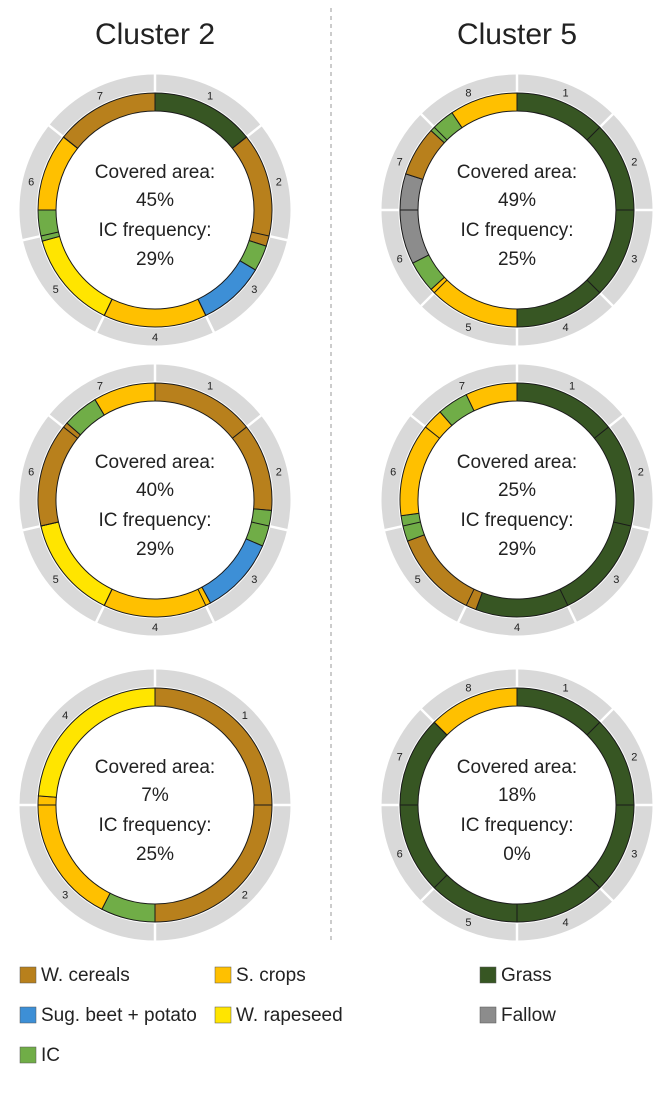 This screenshot has width=662, height=1097. Describe the element at coordinates (155, 200) in the screenshot. I see `covered-area: 45%` at that location.